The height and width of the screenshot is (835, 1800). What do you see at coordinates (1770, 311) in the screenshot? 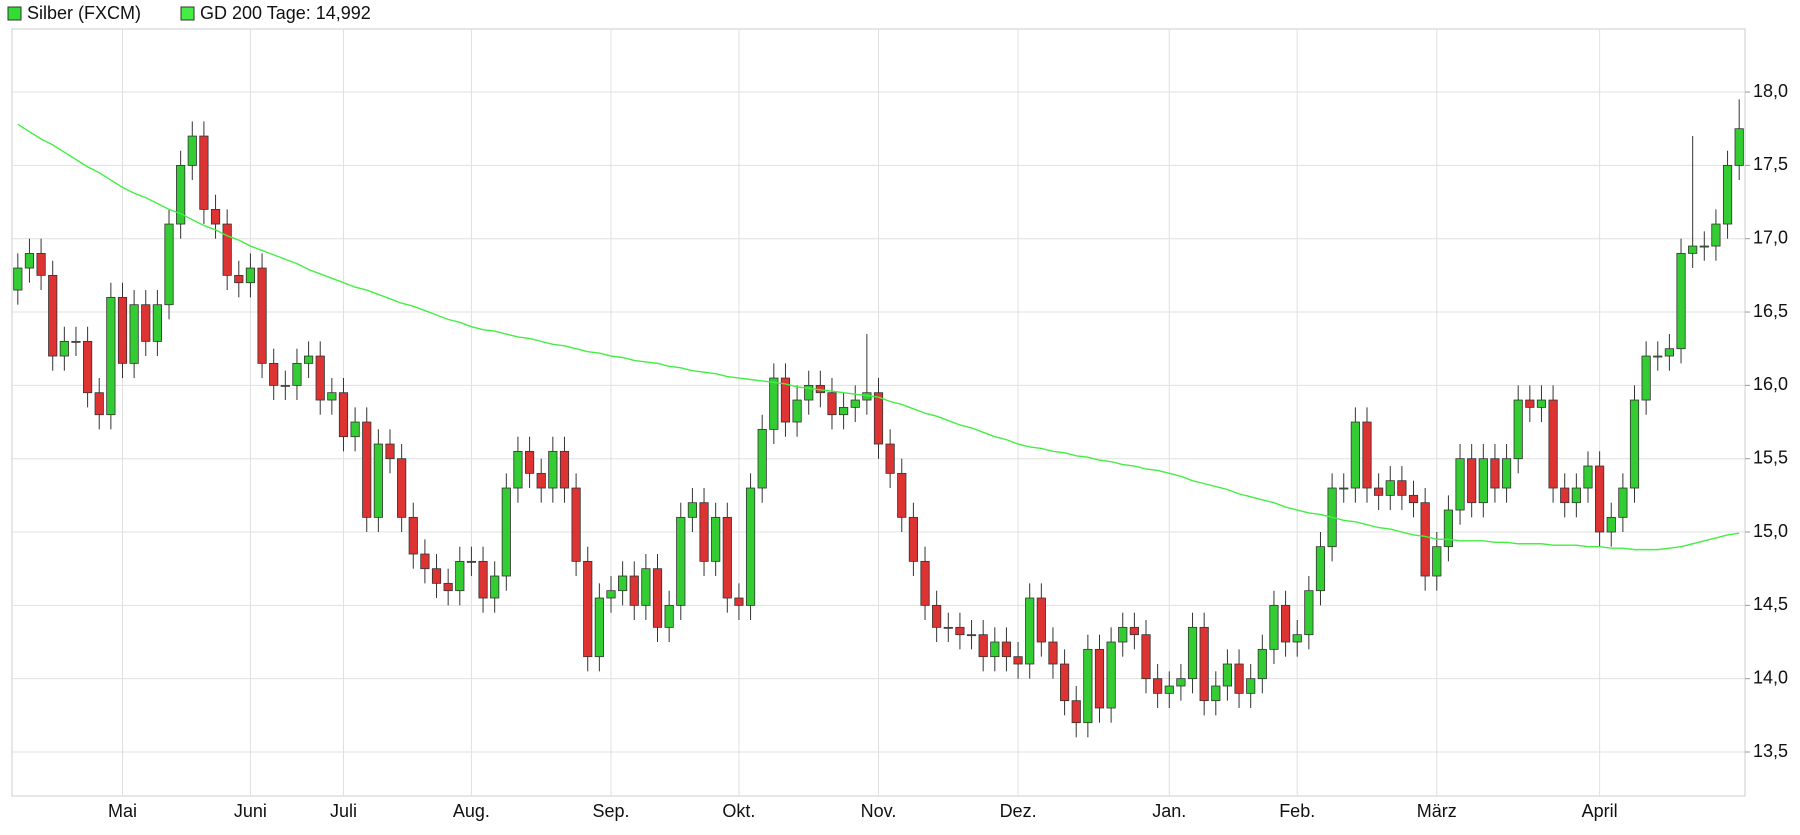
I see `y-tick-label: 16,5` at bounding box center [1770, 311].